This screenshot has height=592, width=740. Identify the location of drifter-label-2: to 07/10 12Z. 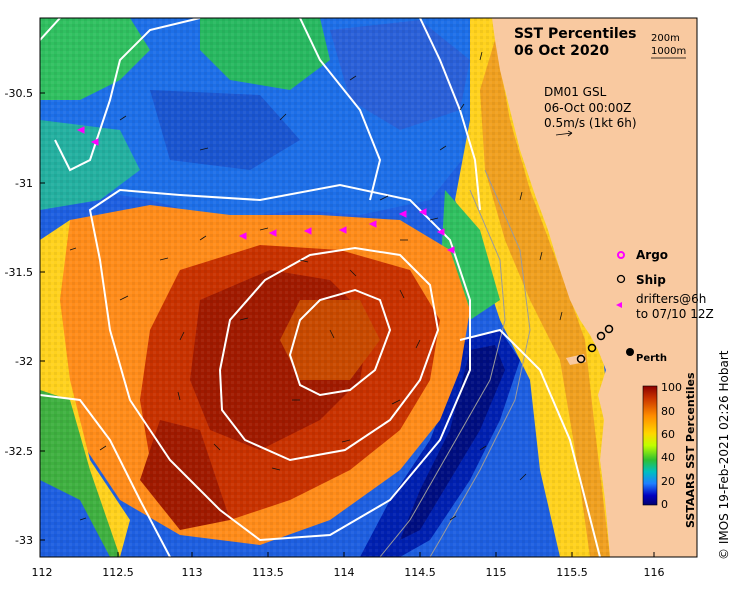
(675, 314).